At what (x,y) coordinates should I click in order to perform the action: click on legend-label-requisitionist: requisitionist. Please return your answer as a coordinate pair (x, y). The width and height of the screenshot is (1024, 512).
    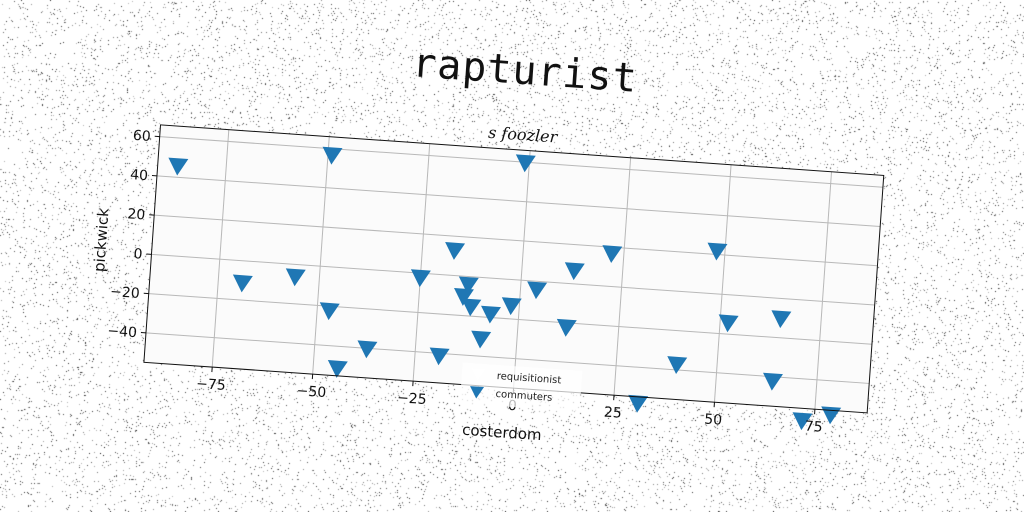
    Looking at the image, I should click on (528, 378).